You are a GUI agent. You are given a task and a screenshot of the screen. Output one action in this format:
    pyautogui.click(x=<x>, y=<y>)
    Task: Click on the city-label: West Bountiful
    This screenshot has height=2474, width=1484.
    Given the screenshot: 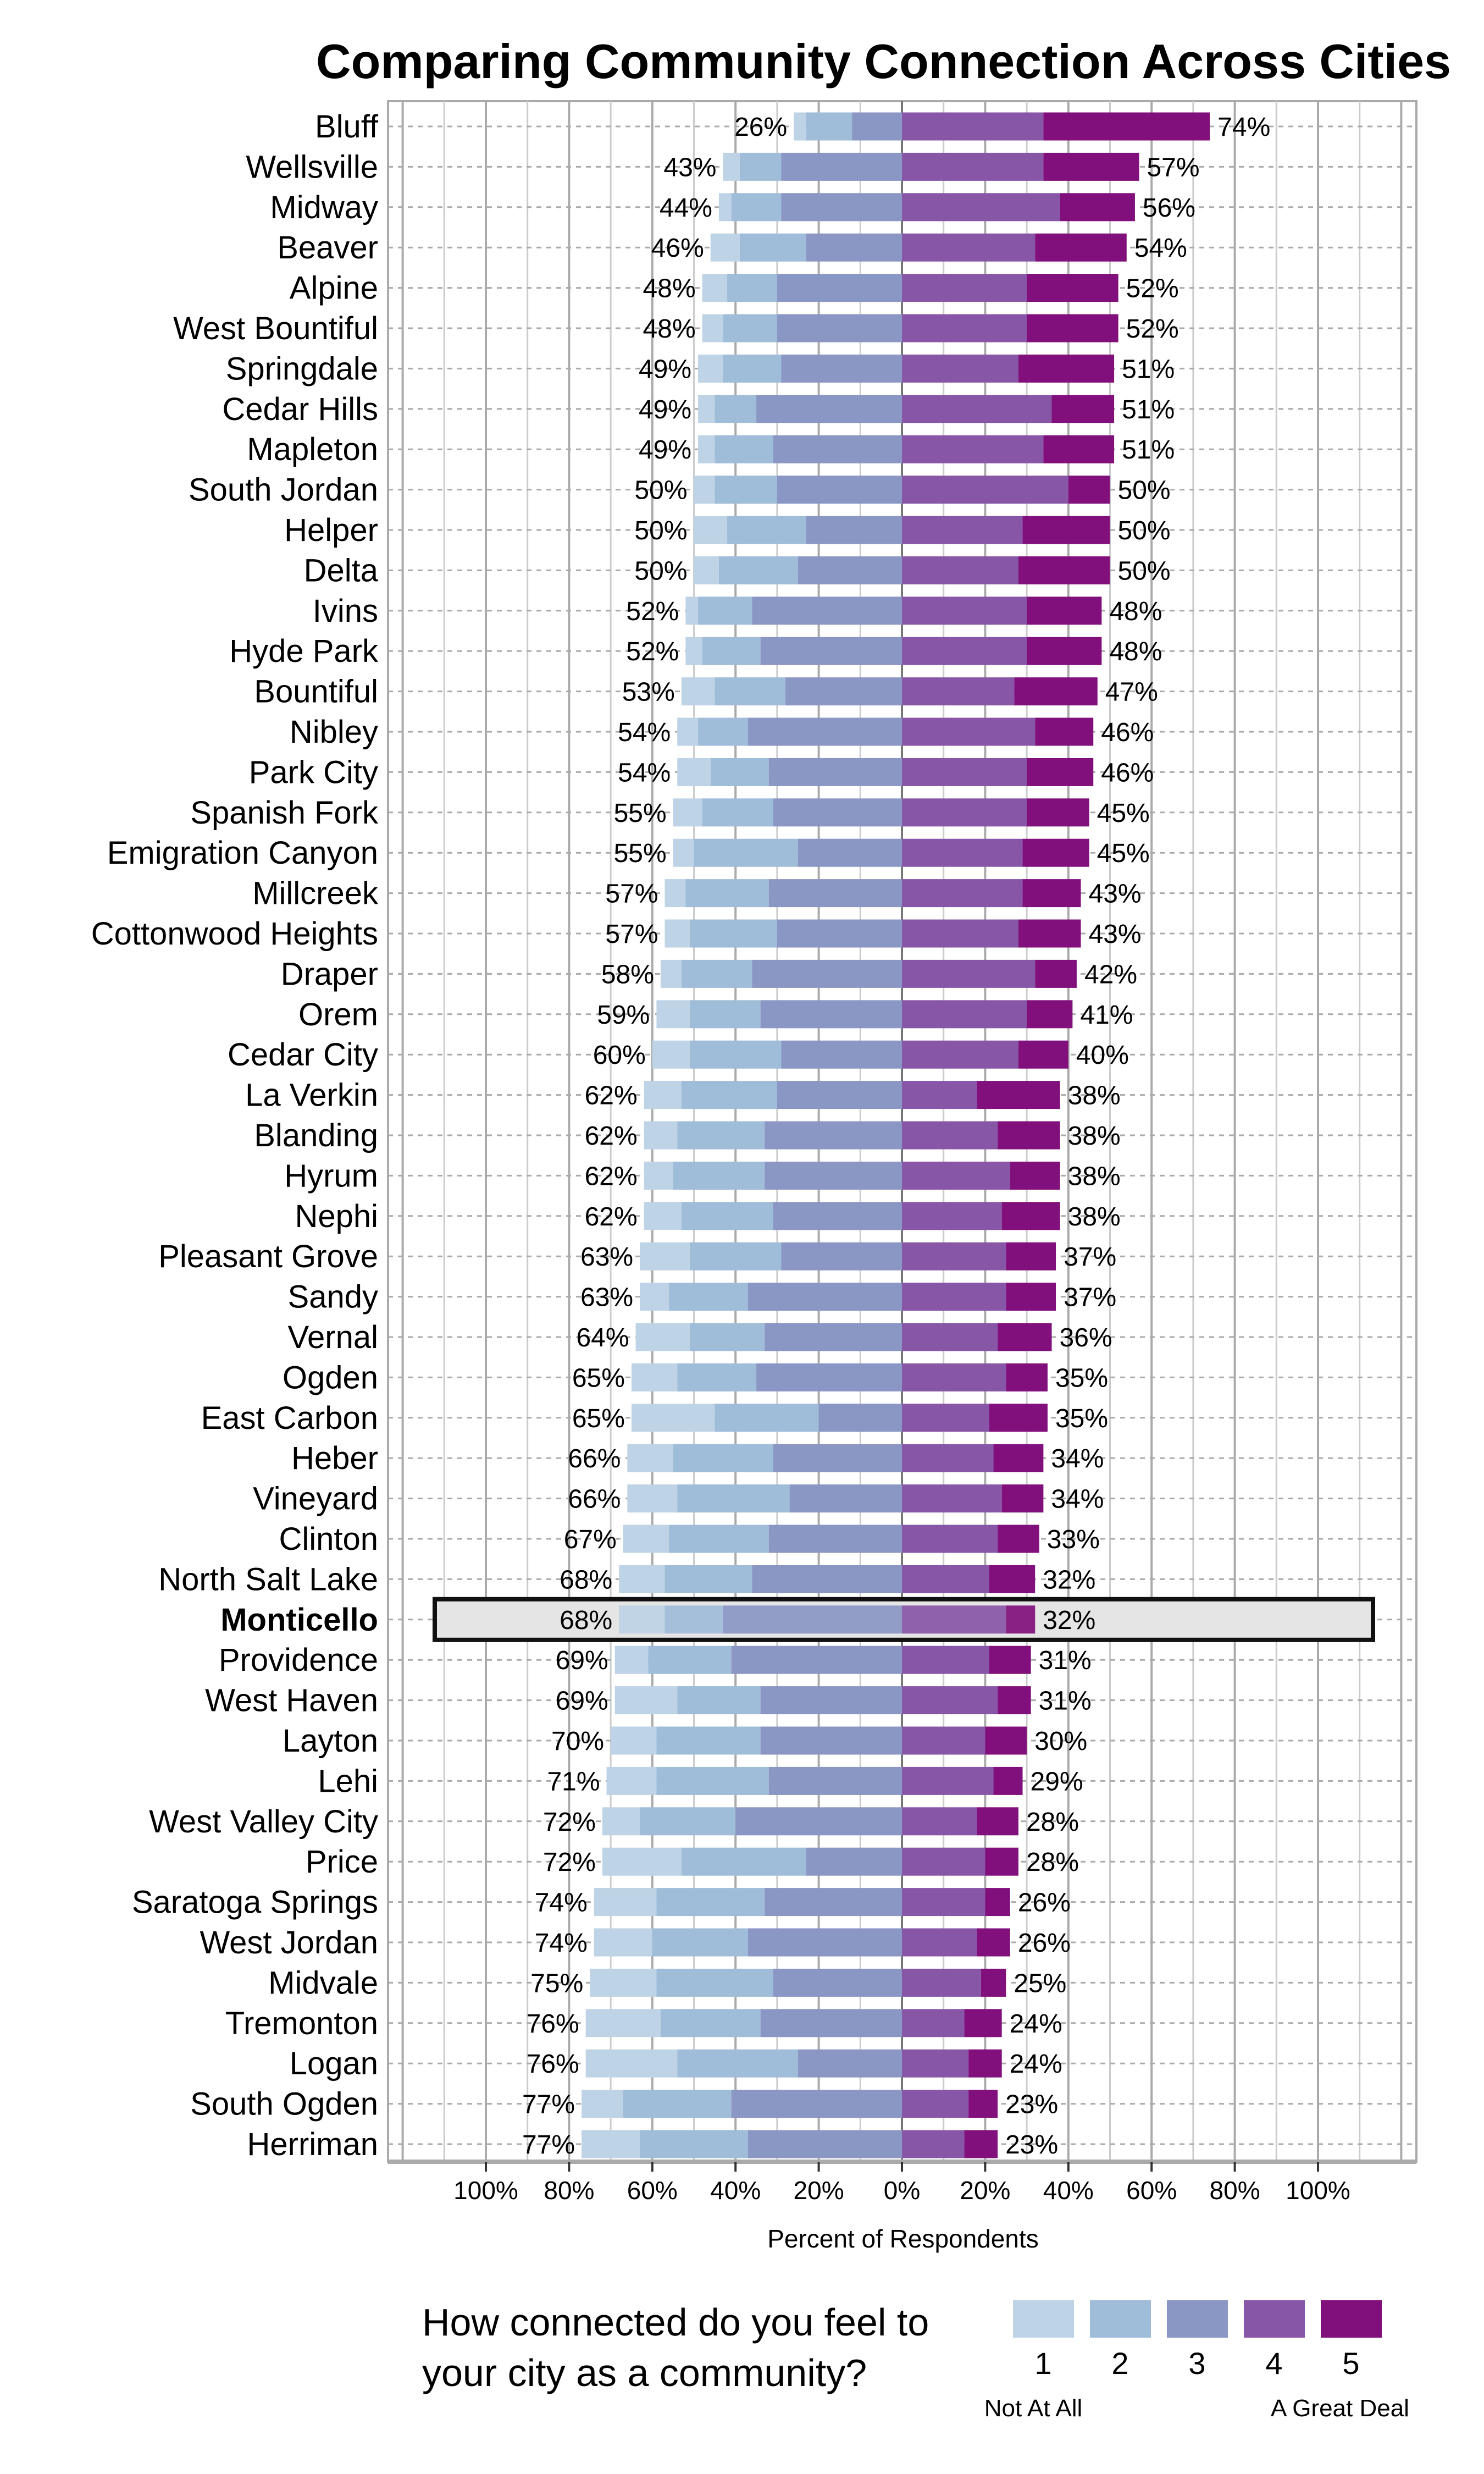 What is the action you would take?
    pyautogui.click(x=275, y=328)
    